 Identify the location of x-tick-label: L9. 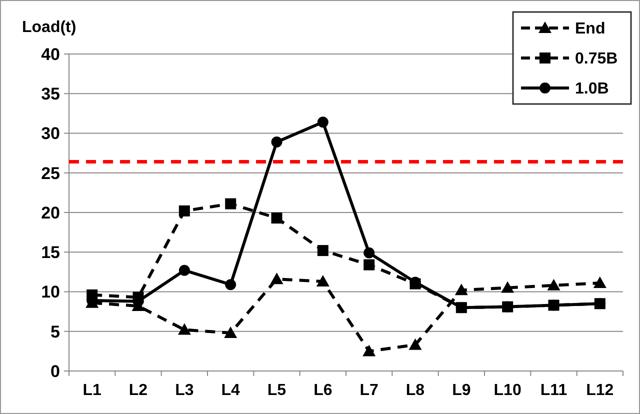
(461, 390).